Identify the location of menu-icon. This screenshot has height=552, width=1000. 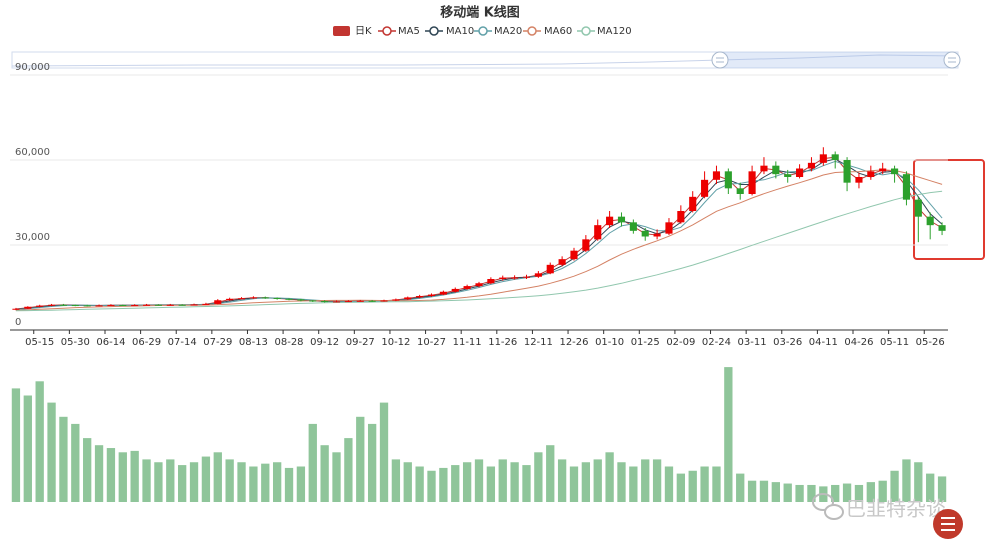
(948, 524).